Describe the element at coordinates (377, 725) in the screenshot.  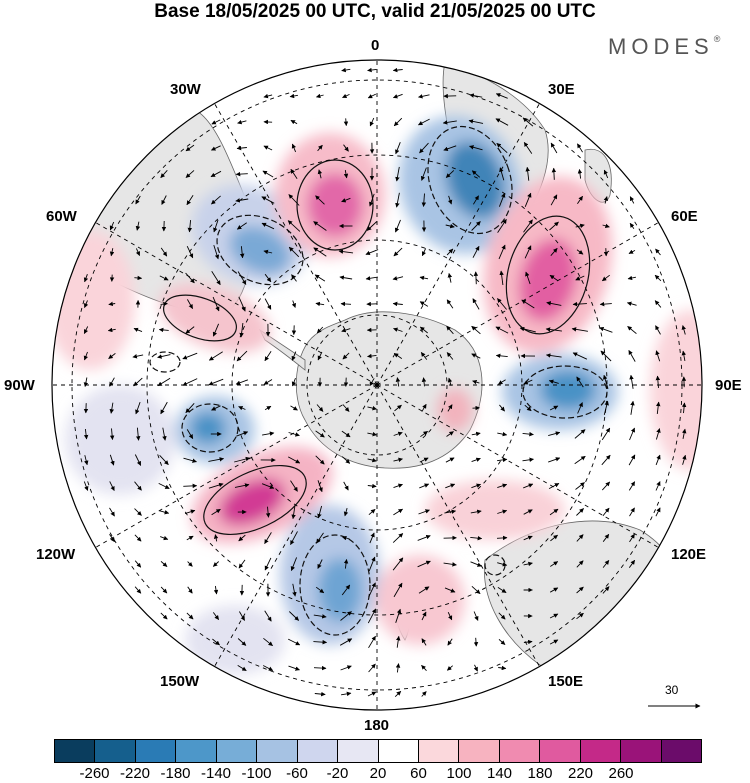
I see `lon-label-180: 180` at that location.